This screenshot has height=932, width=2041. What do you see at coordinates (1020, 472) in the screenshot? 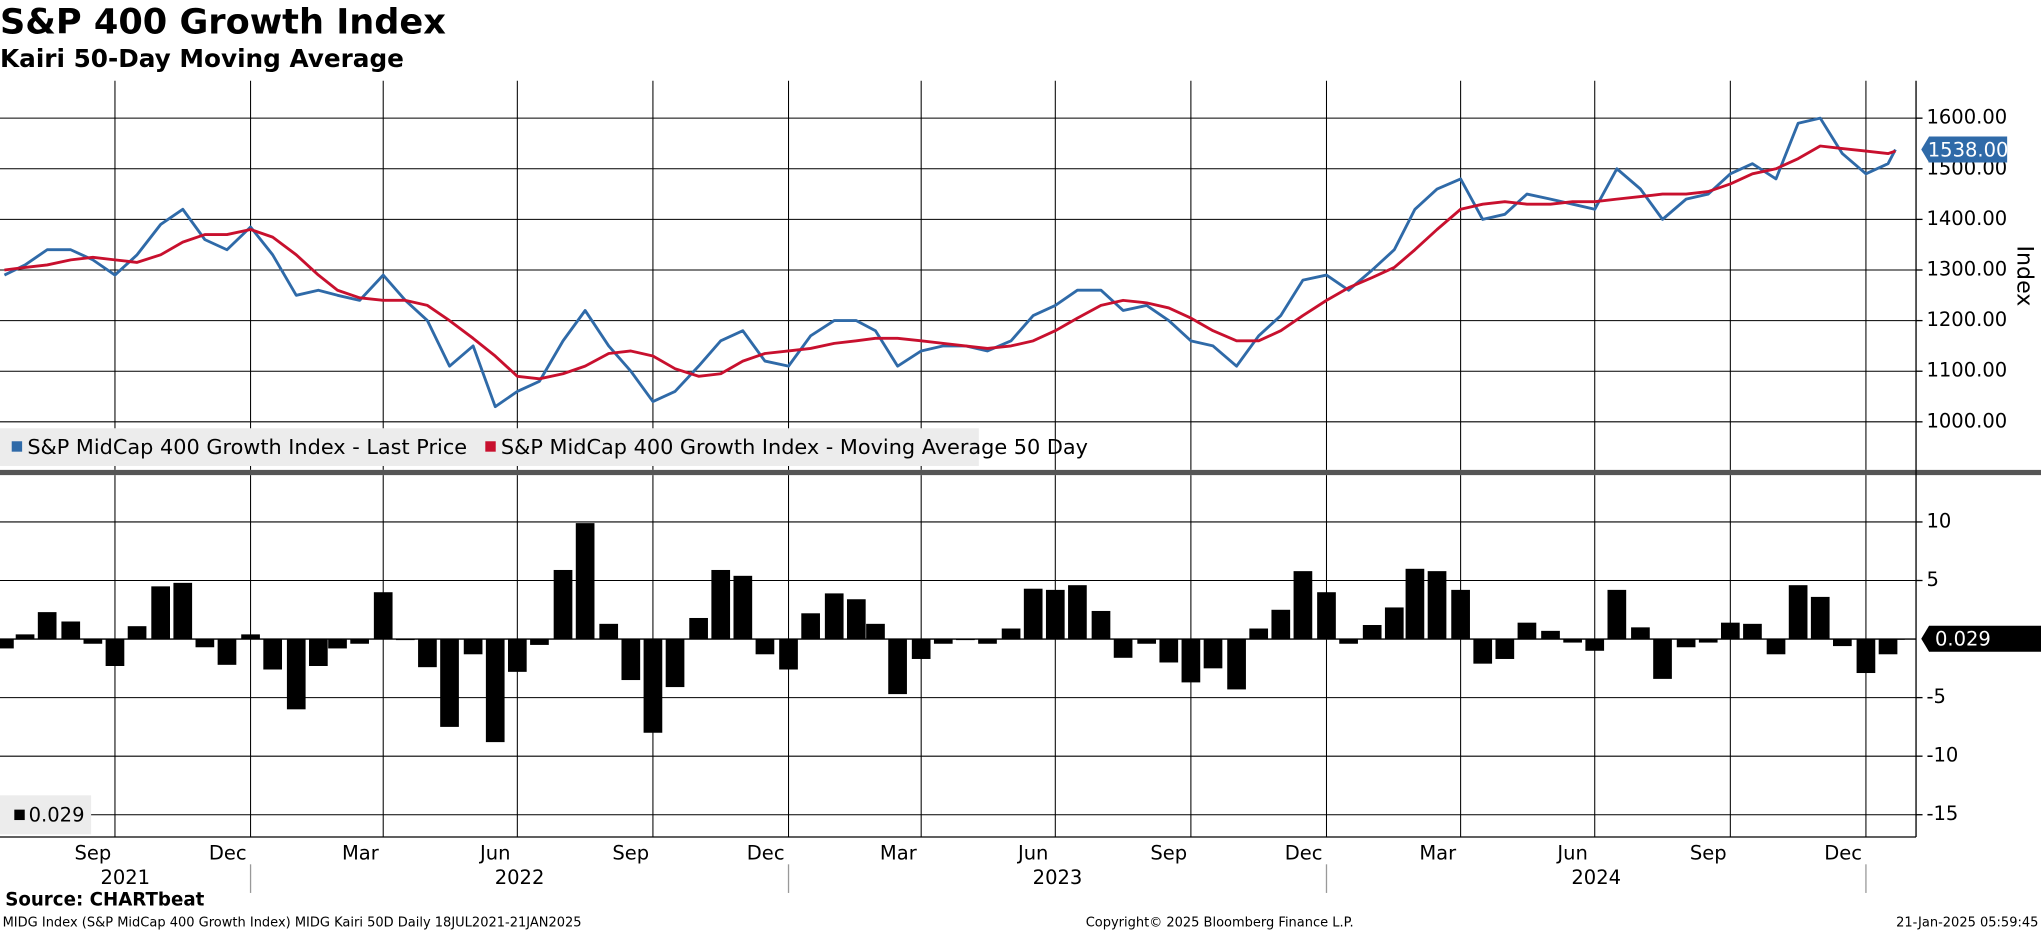
I see `panel-divider` at bounding box center [1020, 472].